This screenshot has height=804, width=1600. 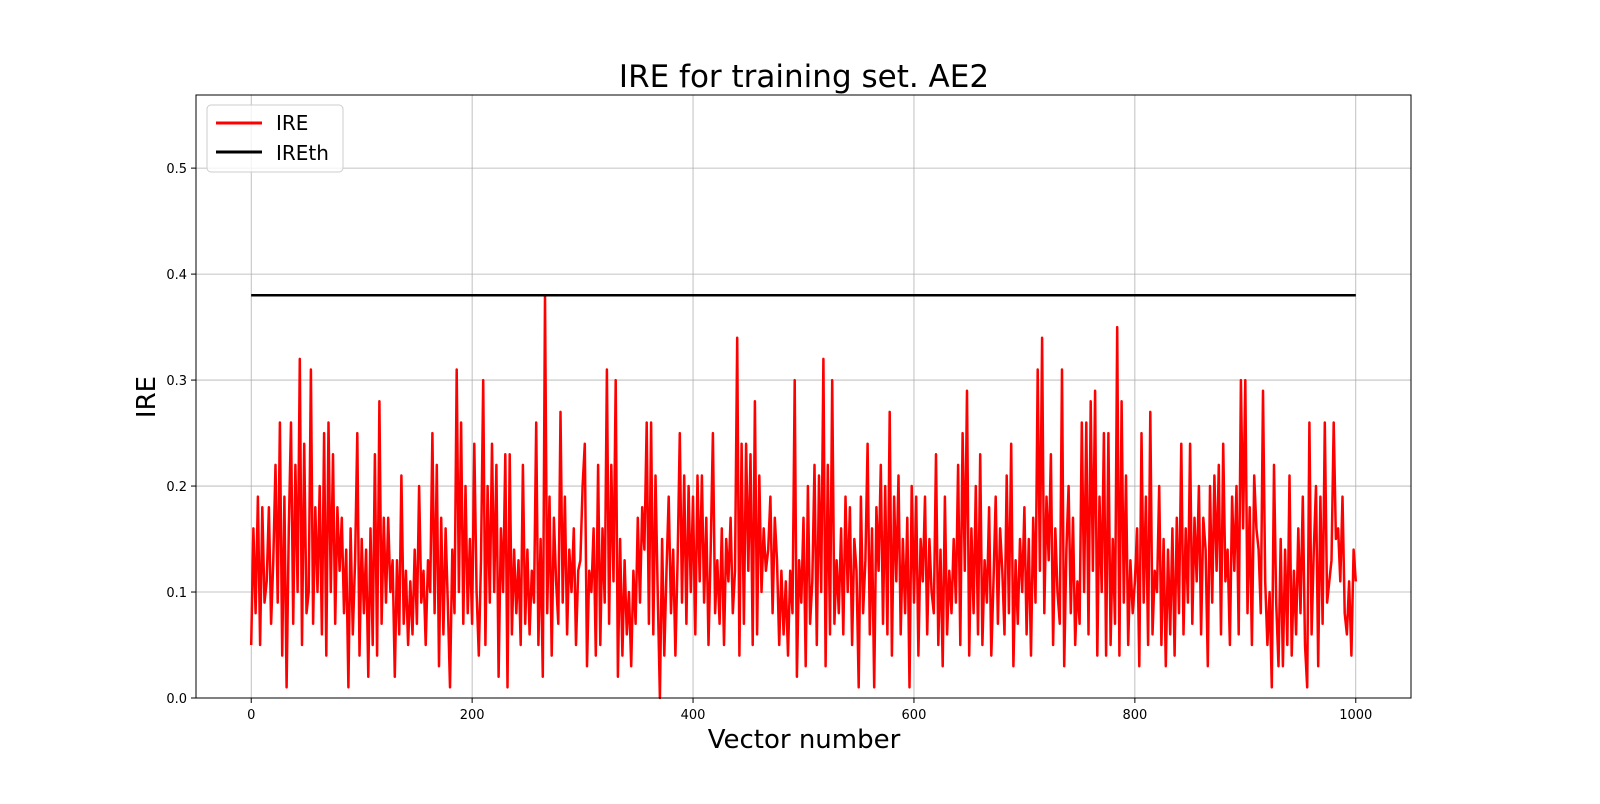 What do you see at coordinates (693, 715) in the screenshot?
I see `x-tick-label: 400` at bounding box center [693, 715].